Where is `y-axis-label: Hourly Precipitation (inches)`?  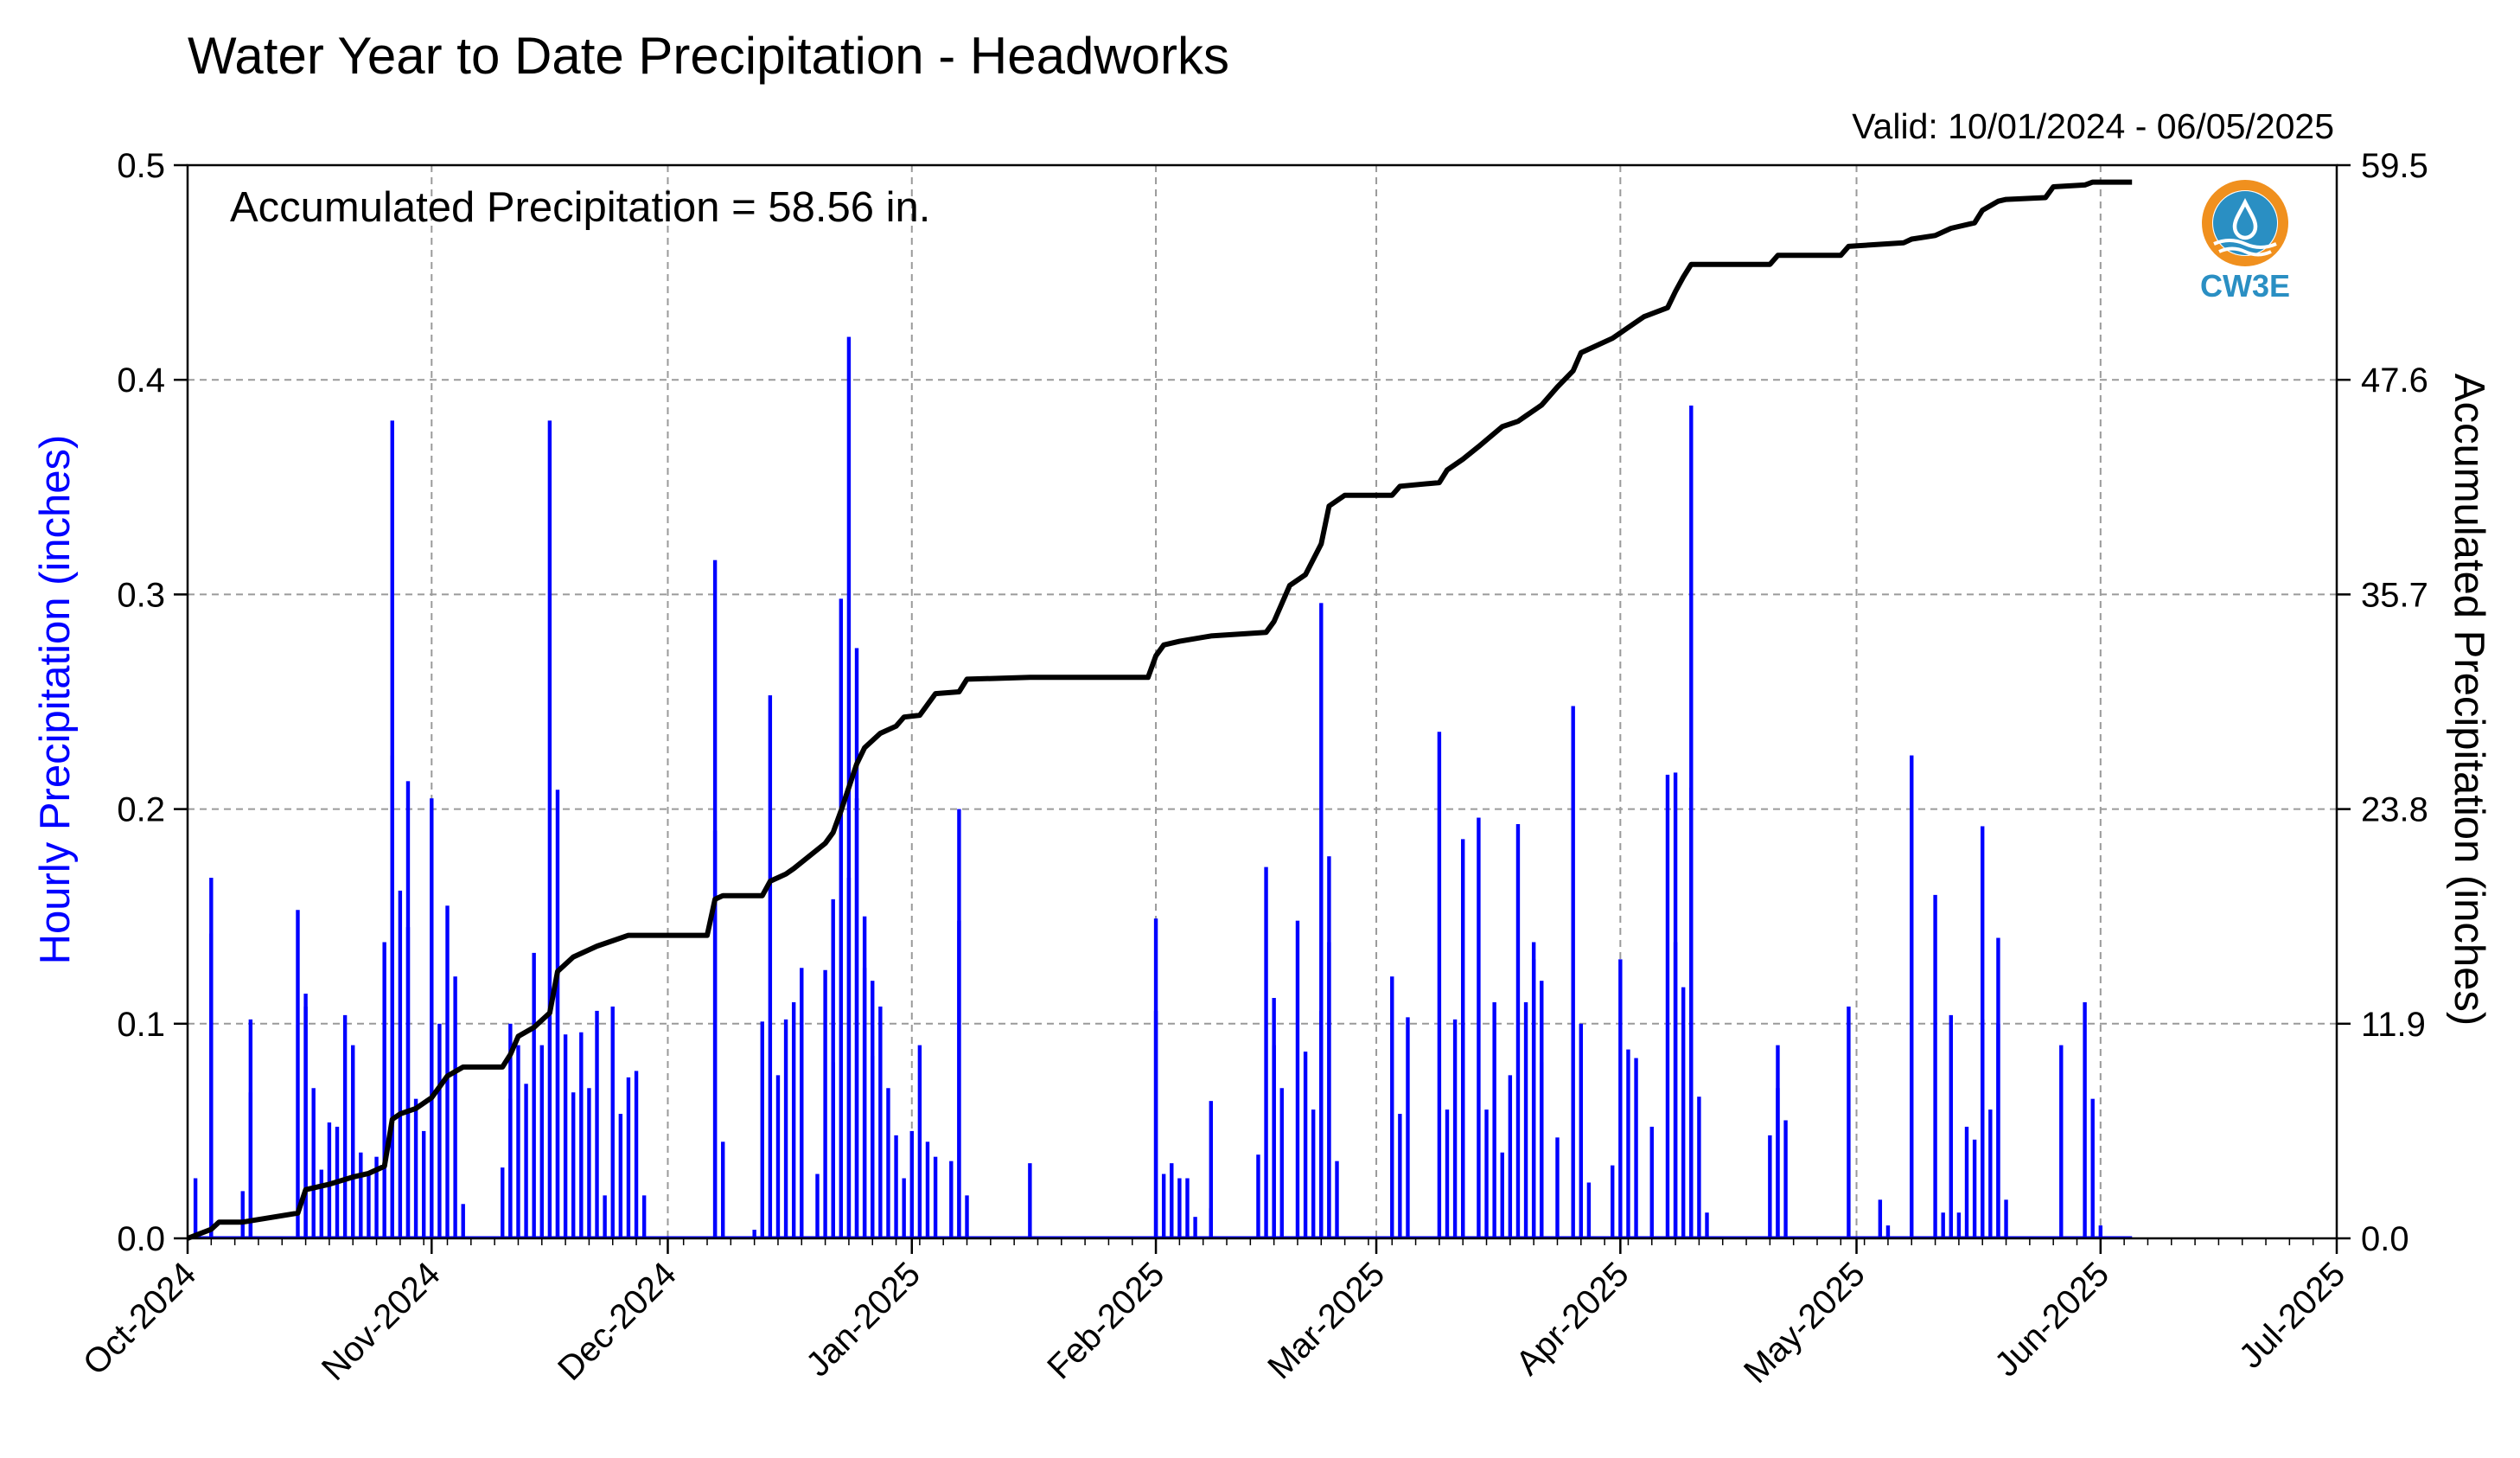 y-axis-label: Hourly Precipitation (inches) is located at coordinates (56, 700).